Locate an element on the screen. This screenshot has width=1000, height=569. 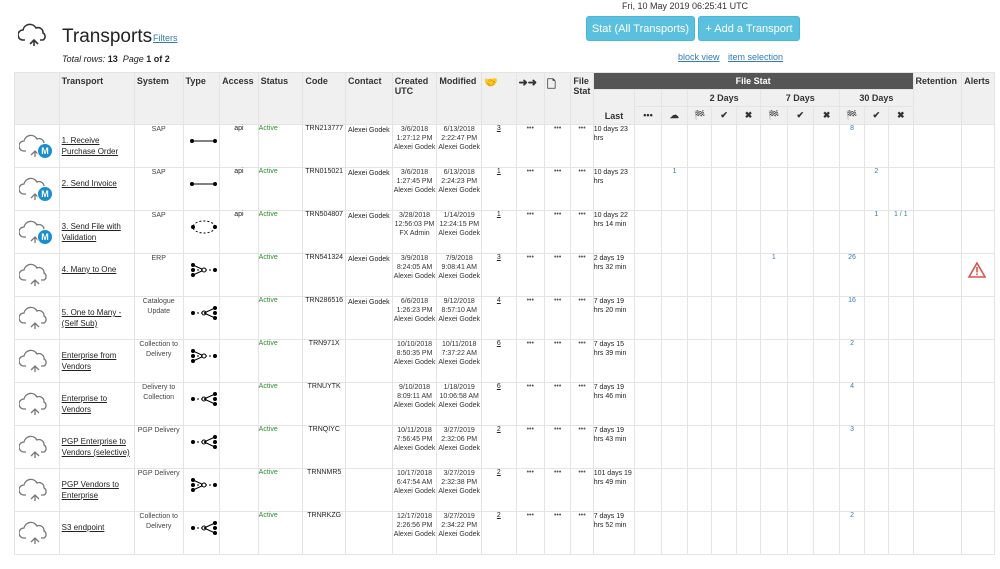
stat-7days-cell: 1 is located at coordinates (774, 275).